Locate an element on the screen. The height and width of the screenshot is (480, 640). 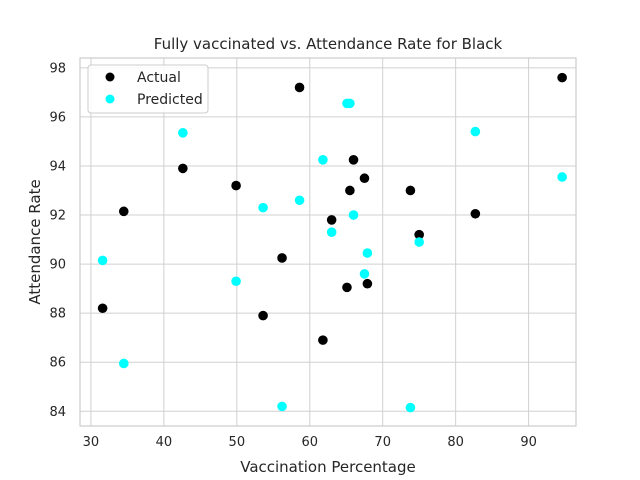
y-tick-label: 96 is located at coordinates (57, 117).